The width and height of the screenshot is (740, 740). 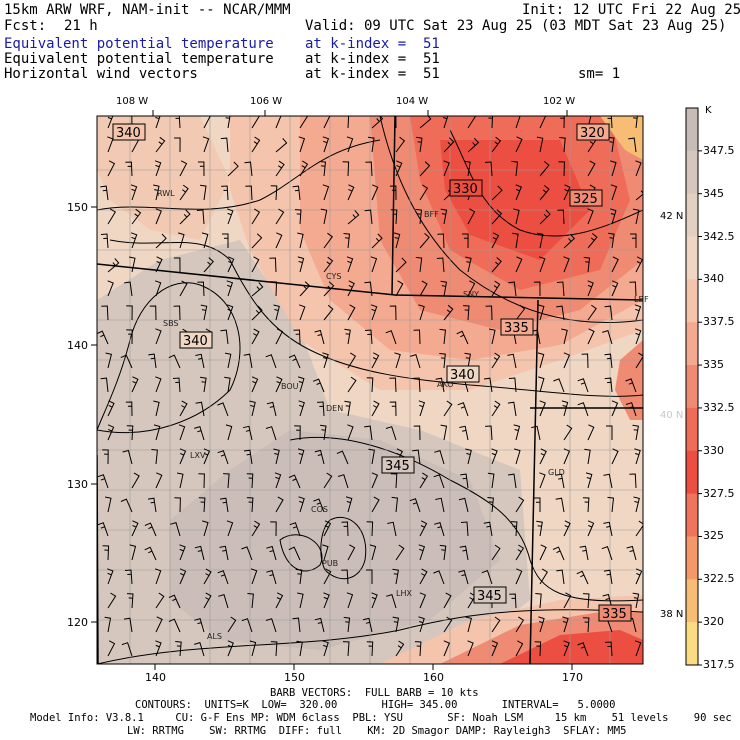 I want to click on svg-text: 330, so click(x=465, y=189).